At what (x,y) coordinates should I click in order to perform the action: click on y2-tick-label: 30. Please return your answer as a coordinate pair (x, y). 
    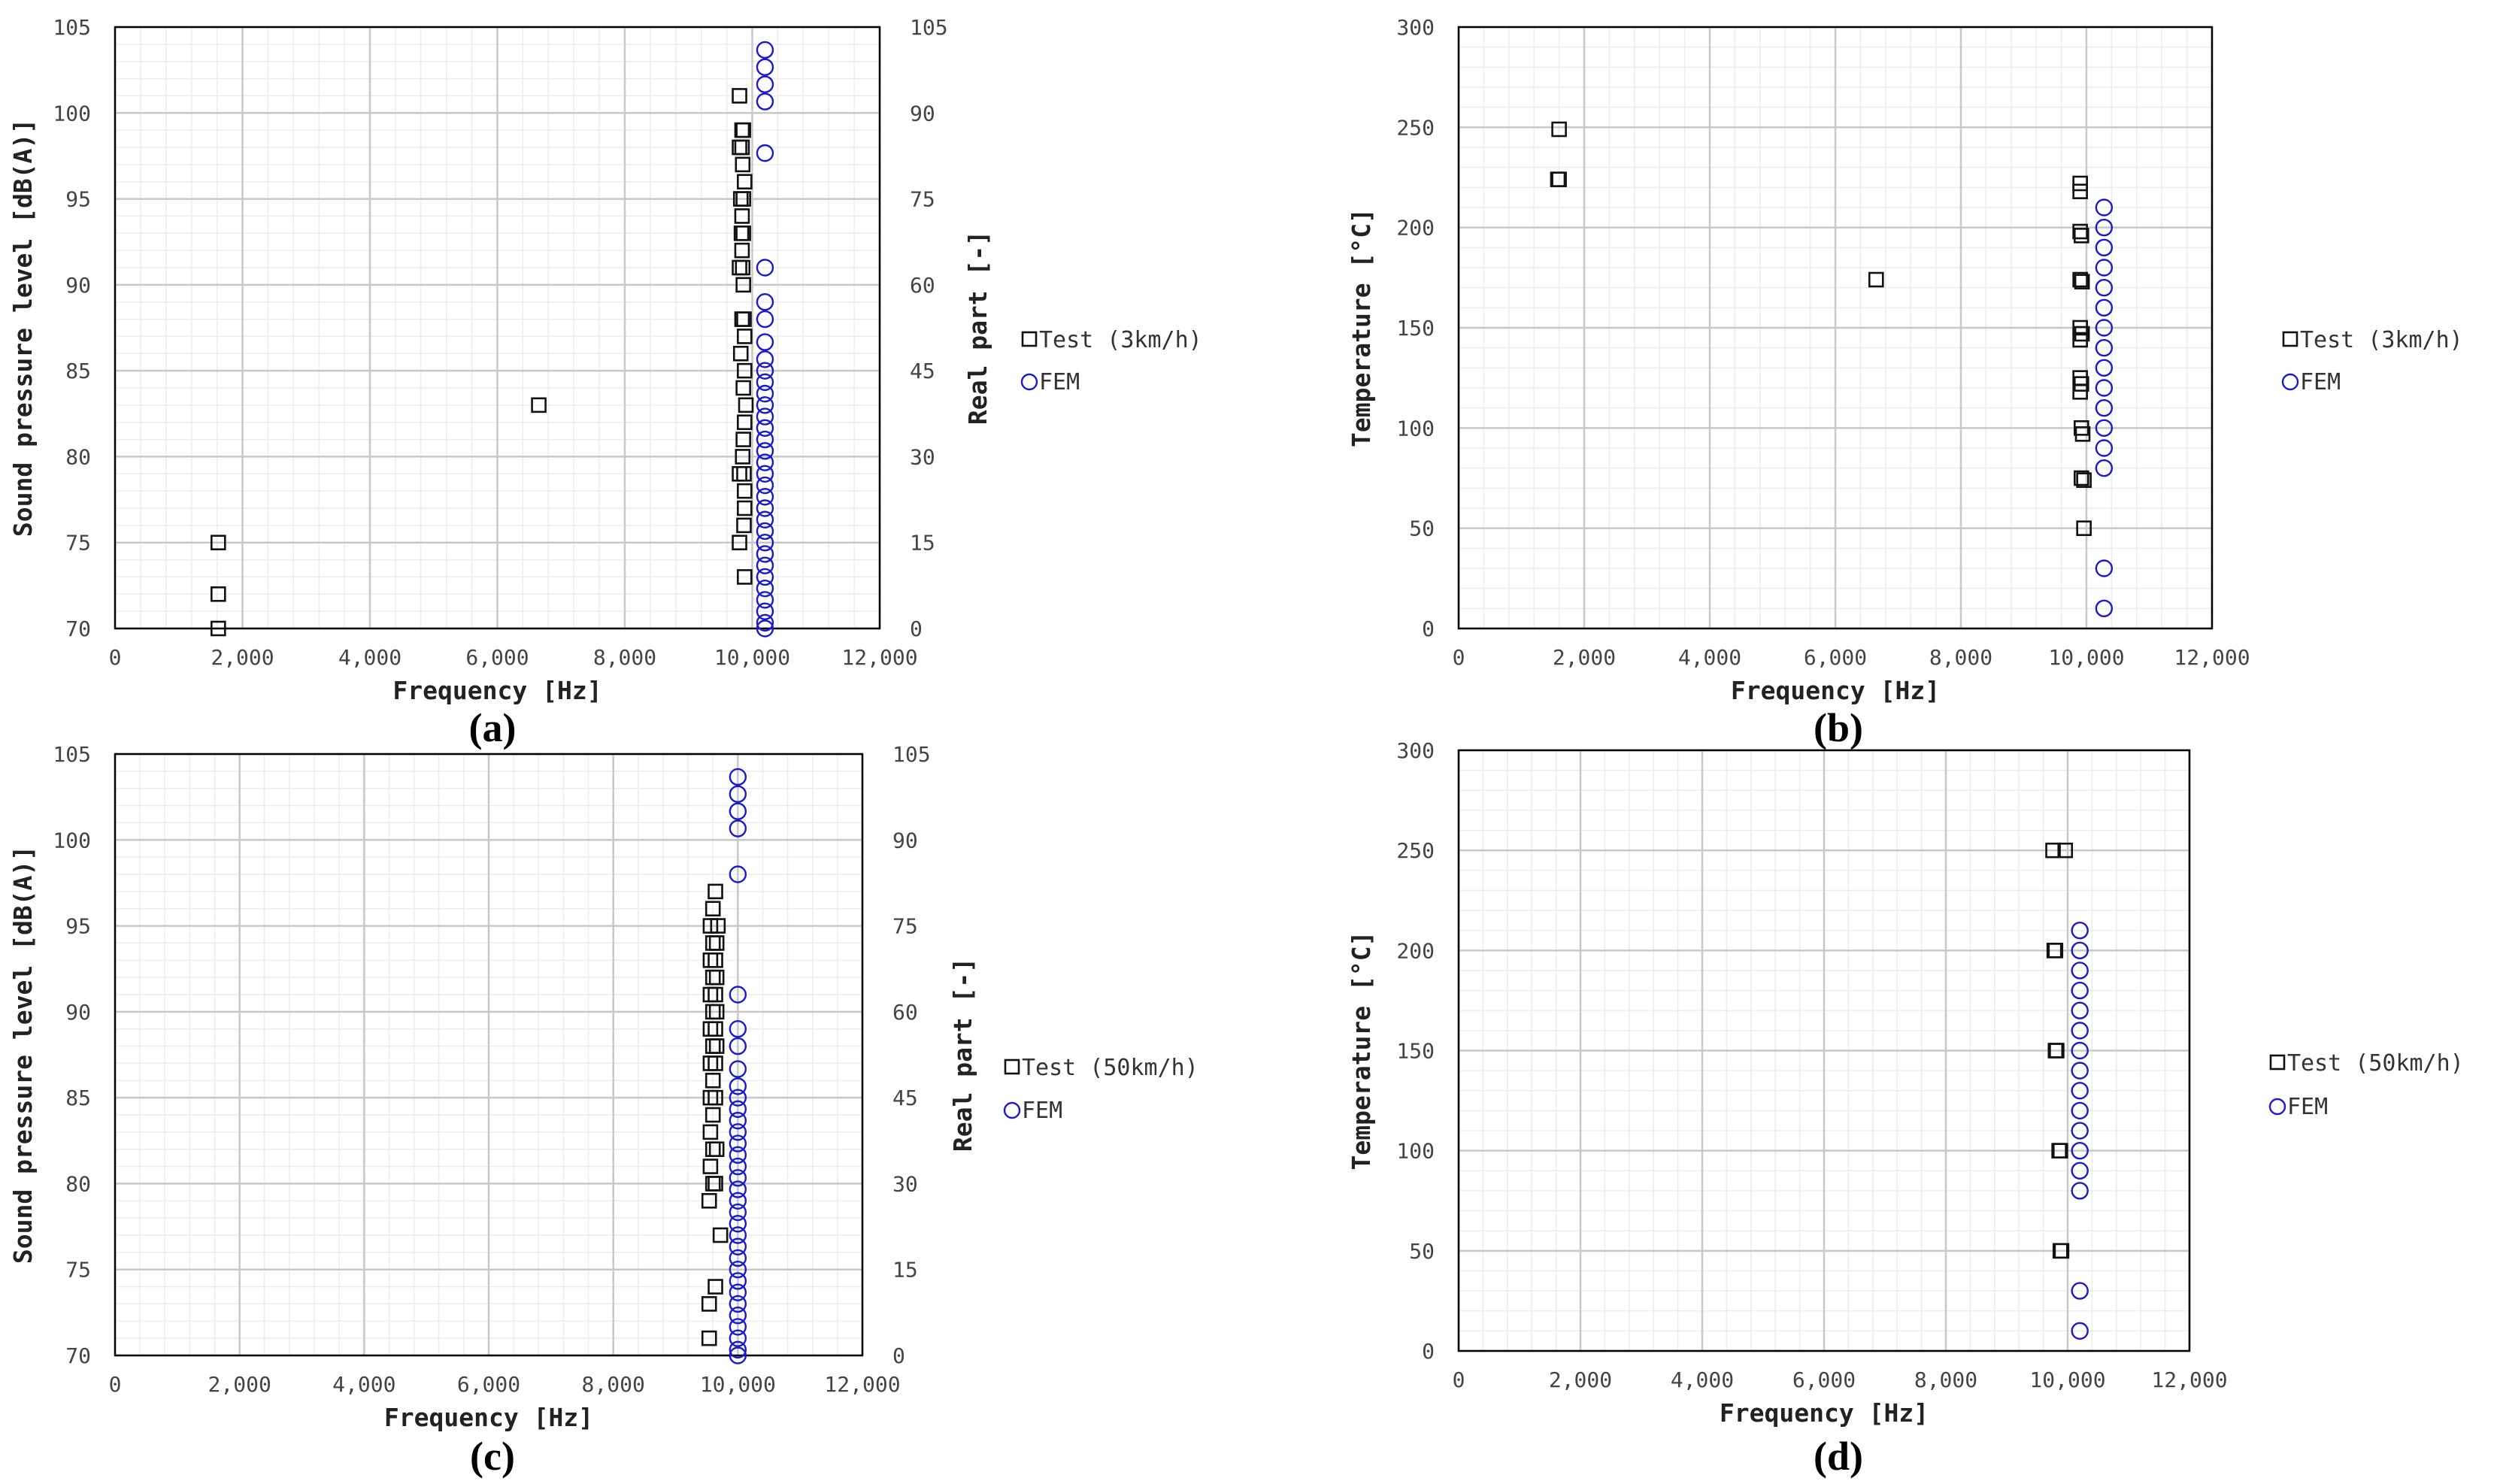
    Looking at the image, I should click on (905, 1183).